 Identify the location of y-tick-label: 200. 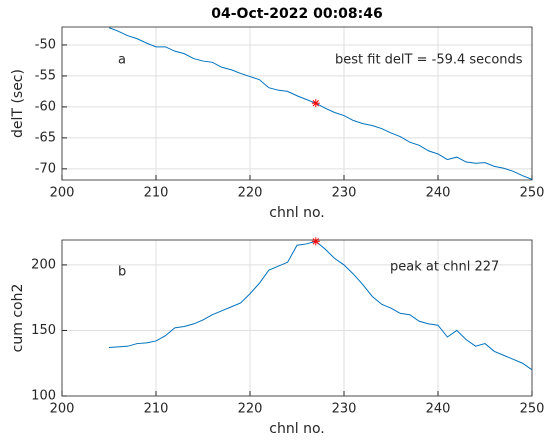
(43, 264).